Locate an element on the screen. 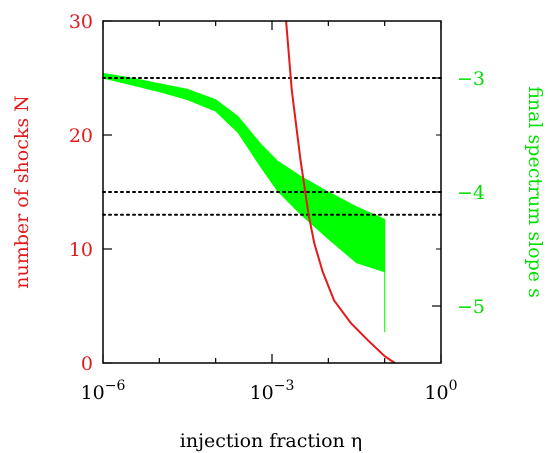 Image resolution: width=548 pixels, height=453 pixels. x-tick-label-2: 10⁻³ is located at coordinates (272, 391).